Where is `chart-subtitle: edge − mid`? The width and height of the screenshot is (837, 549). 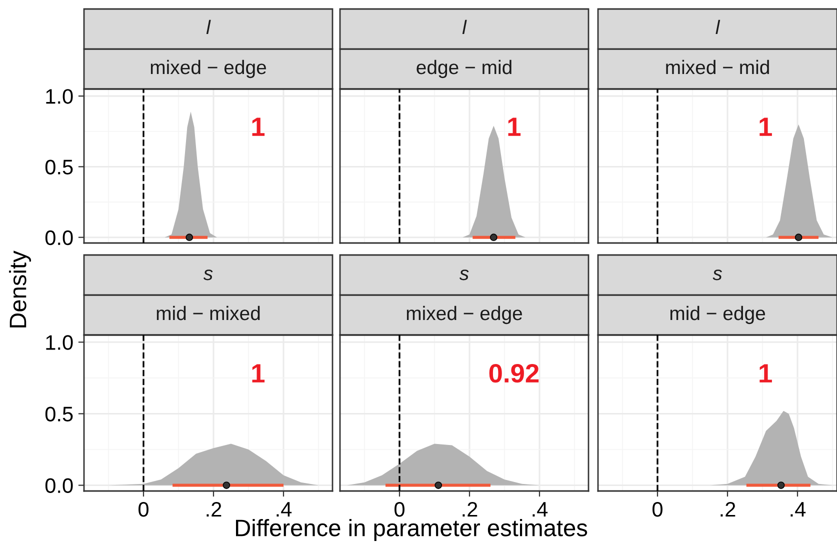
chart-subtitle: edge − mid is located at coordinates (464, 69).